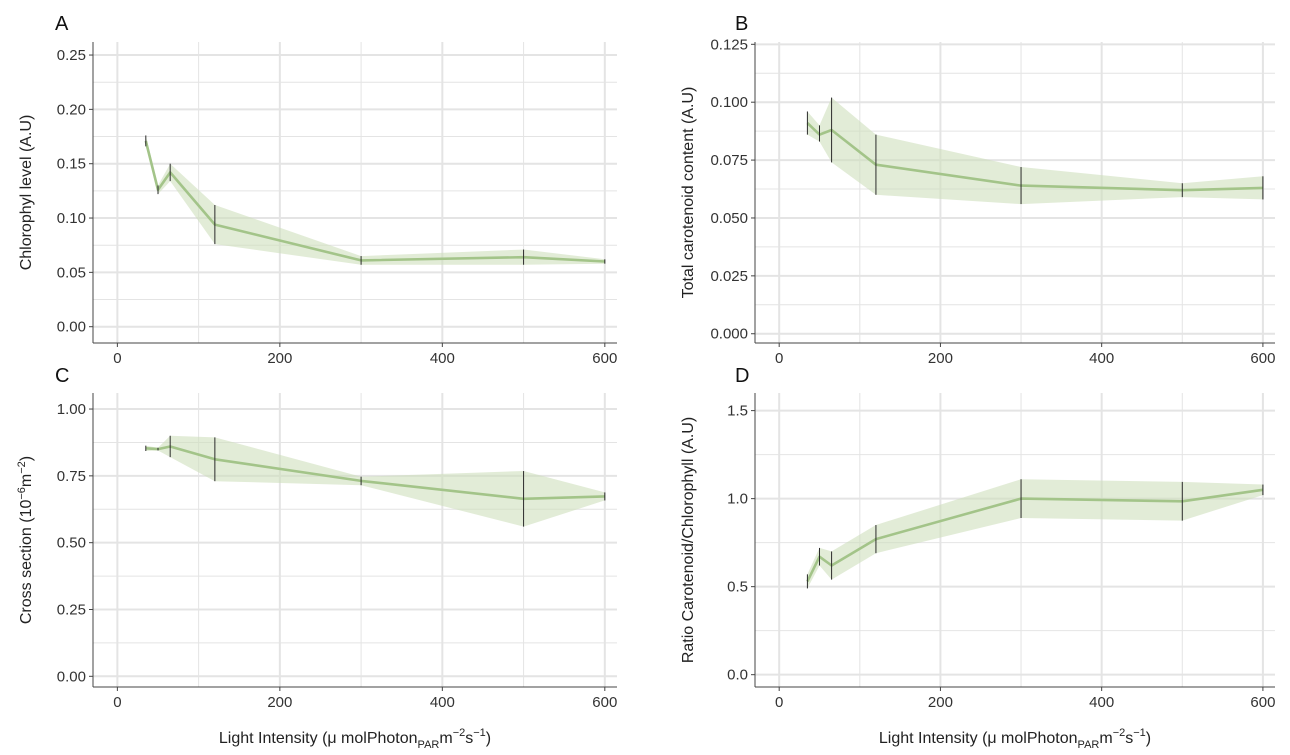  I want to click on panel-letter-d: D, so click(742, 376).